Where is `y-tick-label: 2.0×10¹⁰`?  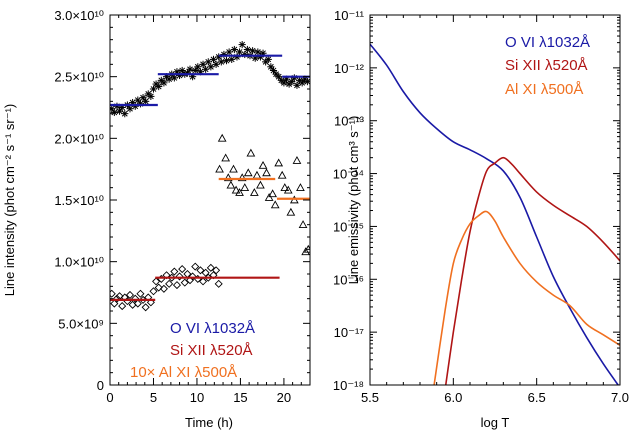
y-tick-label: 2.0×10¹⁰ is located at coordinates (79, 138).